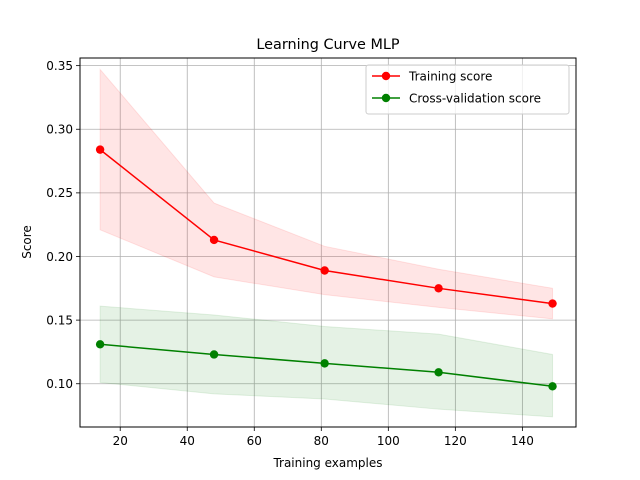  Describe the element at coordinates (63, 225) in the screenshot. I see `y-axis-ticks: 0.10 0.15 0.20 0.25 0.30 0.35` at that location.